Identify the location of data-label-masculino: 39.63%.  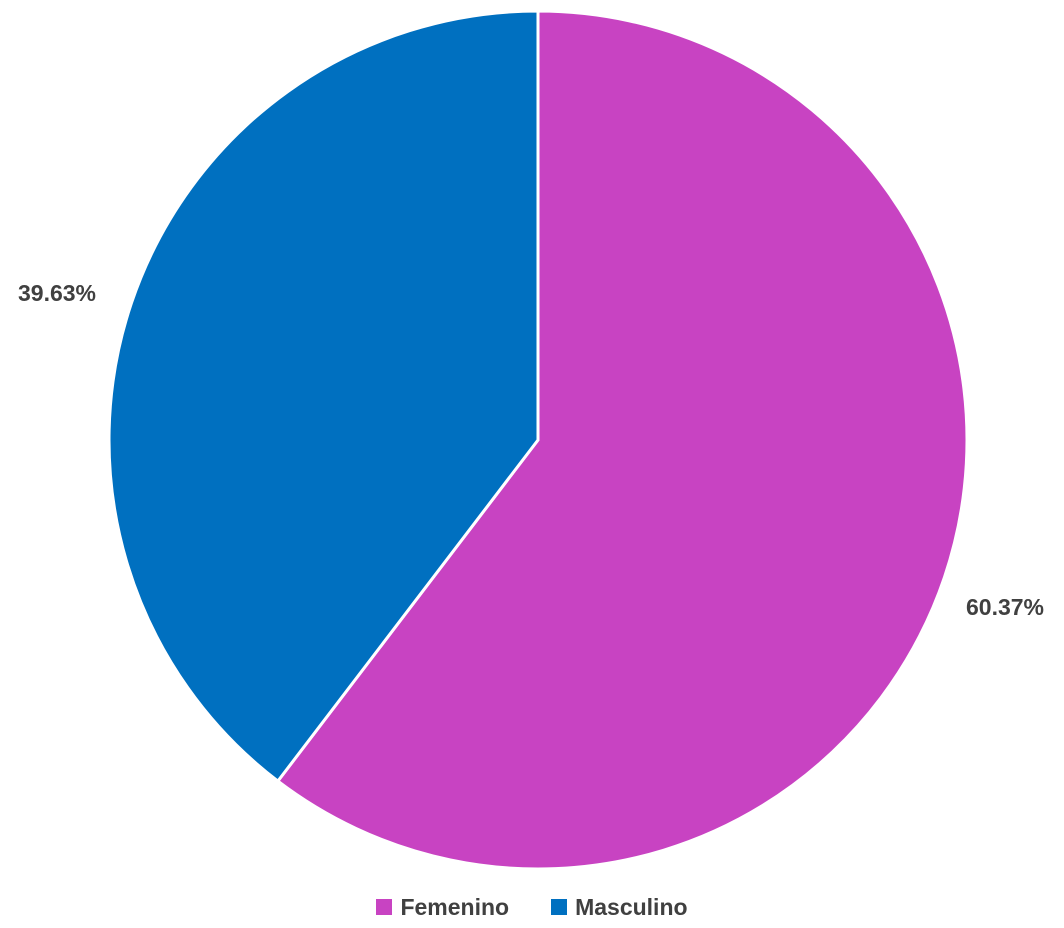
(57, 293).